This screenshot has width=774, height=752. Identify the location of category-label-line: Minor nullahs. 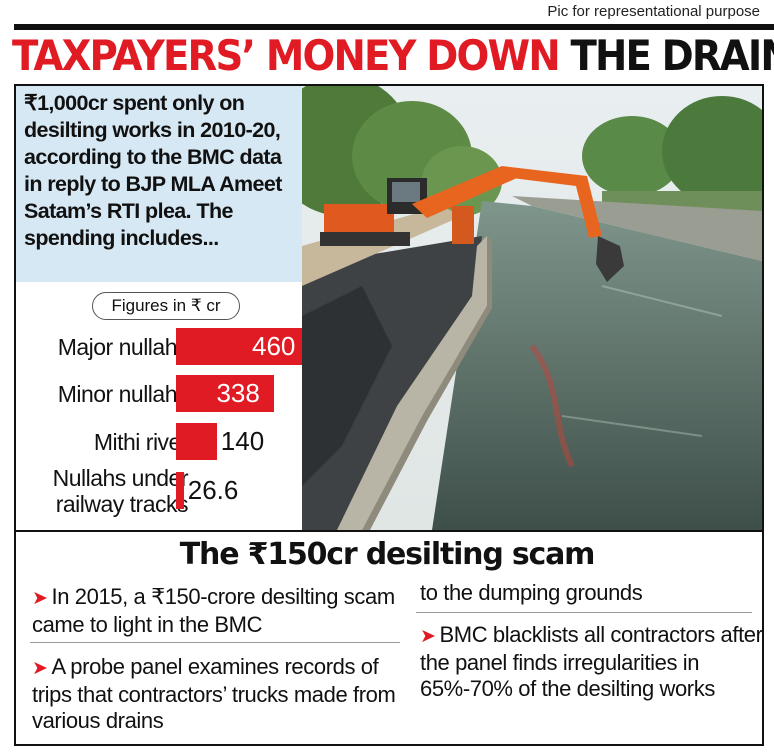
(123, 393).